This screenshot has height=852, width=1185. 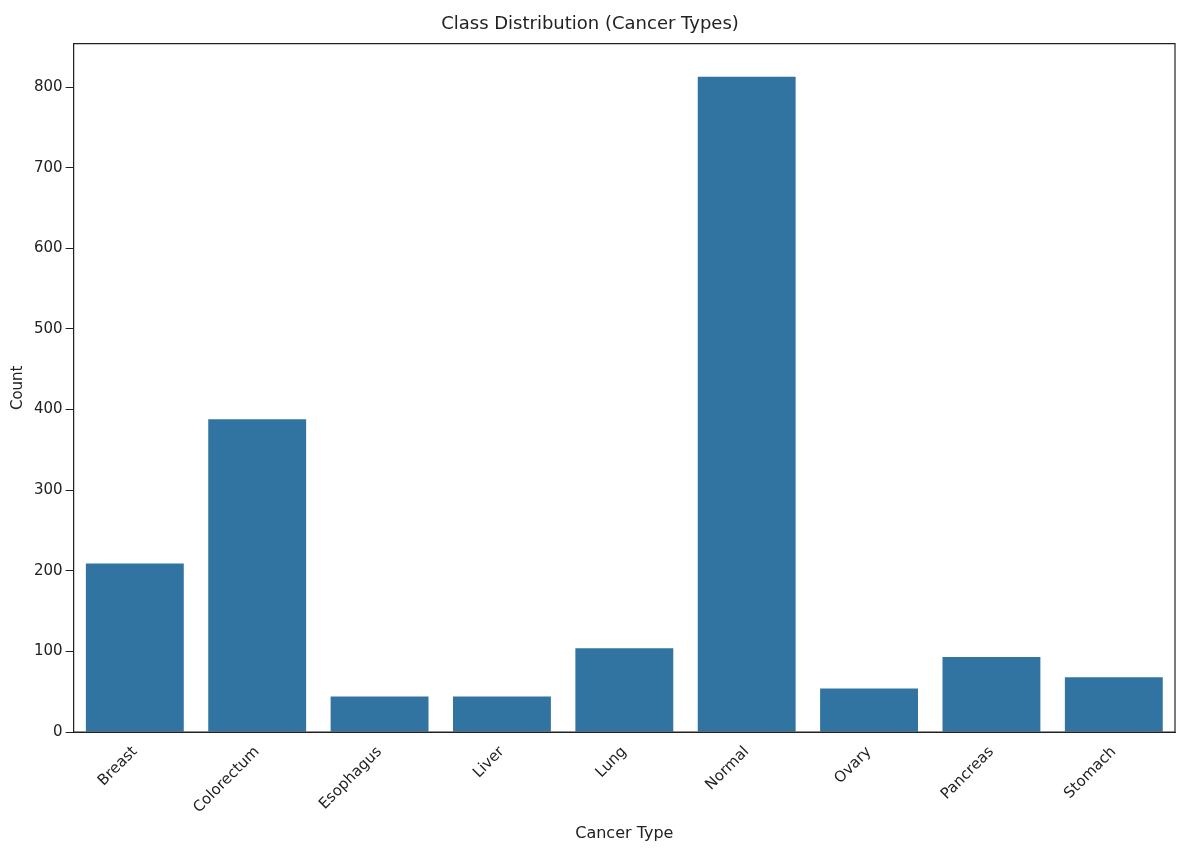 I want to click on y-tick-label: 600, so click(x=48, y=247).